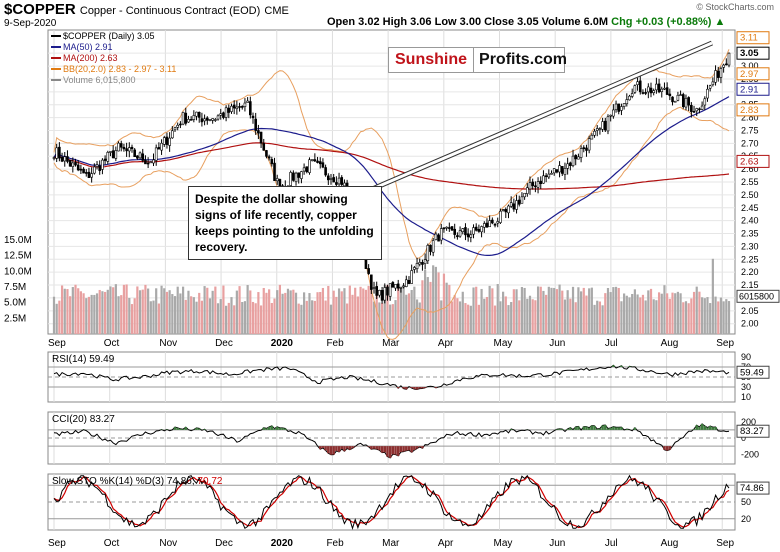  What do you see at coordinates (391, 441) in the screenshot?
I see `cci-line` at bounding box center [391, 441].